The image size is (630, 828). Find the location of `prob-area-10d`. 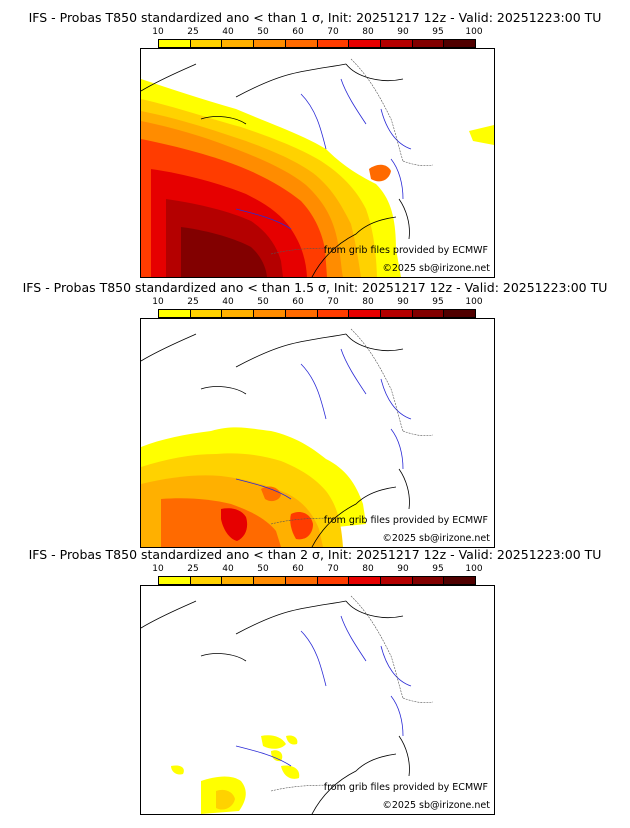

prob-area-10d is located at coordinates (290, 772).